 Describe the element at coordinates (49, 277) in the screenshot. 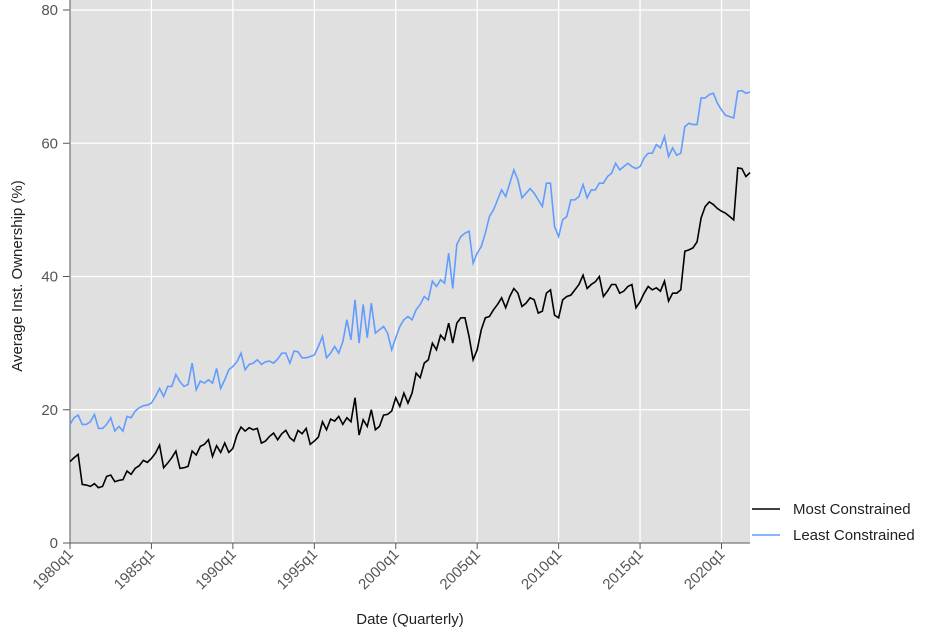

I see `y-tick-label: 40` at that location.